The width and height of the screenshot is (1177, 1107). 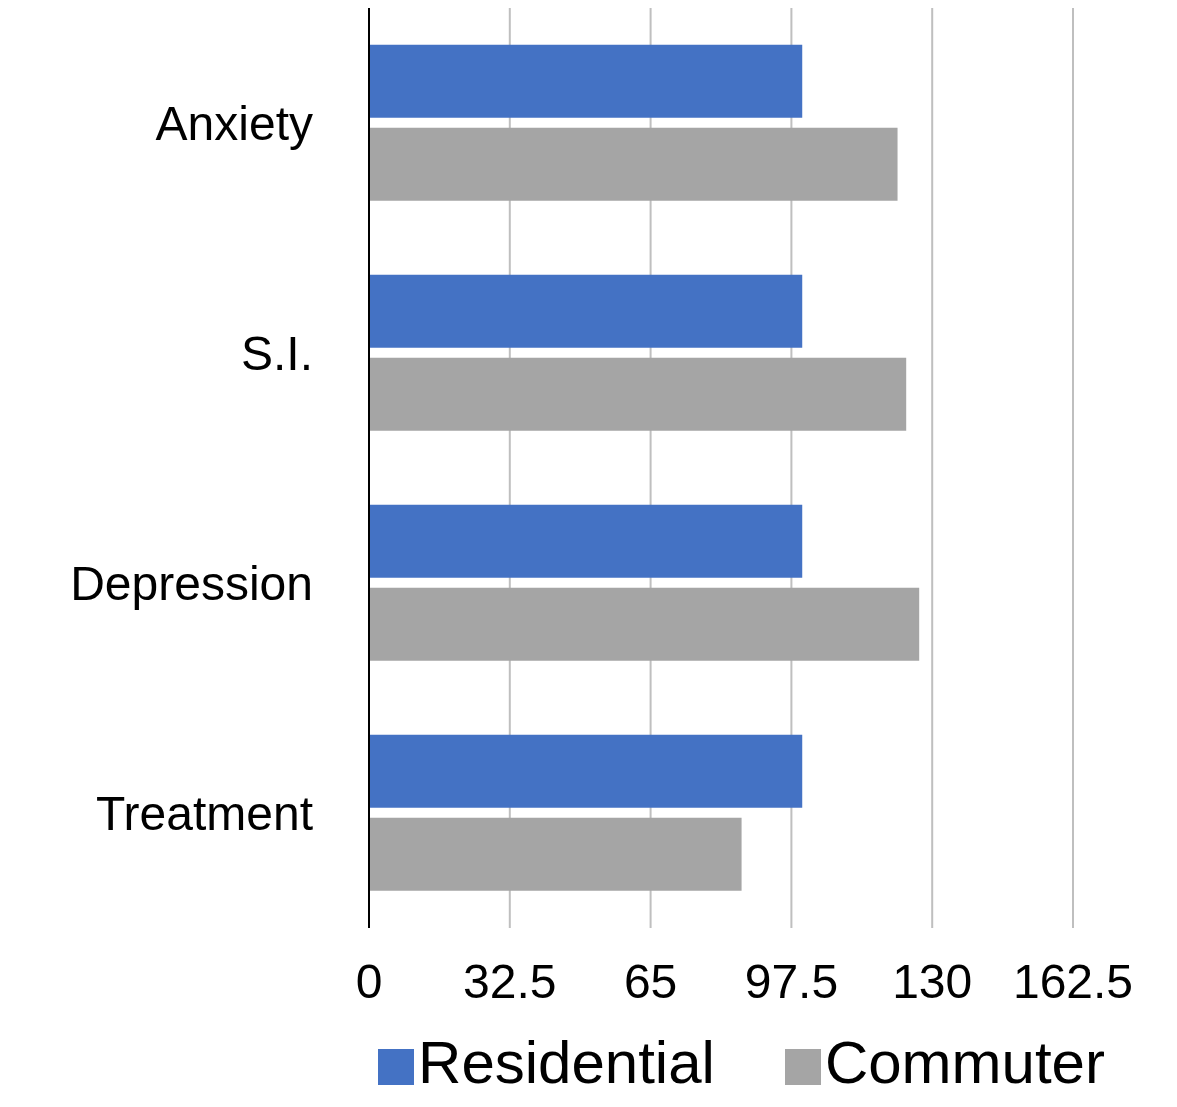 What do you see at coordinates (1073, 982) in the screenshot?
I see `x-tick-label: 162.5` at bounding box center [1073, 982].